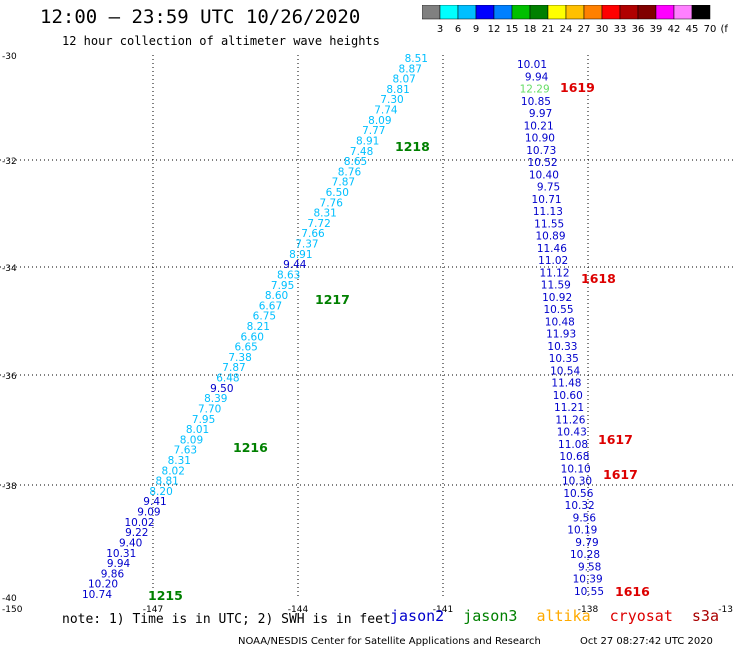  I want to click on latitude-label: -40, so click(9, 599).